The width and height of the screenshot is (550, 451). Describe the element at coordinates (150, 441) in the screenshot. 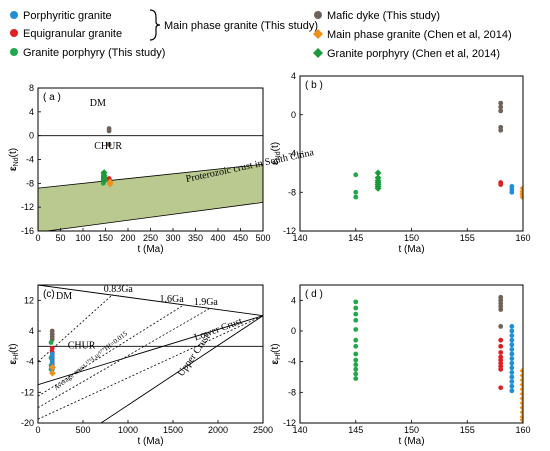

I see `x-axis-label-c: t (Ma)` at that location.